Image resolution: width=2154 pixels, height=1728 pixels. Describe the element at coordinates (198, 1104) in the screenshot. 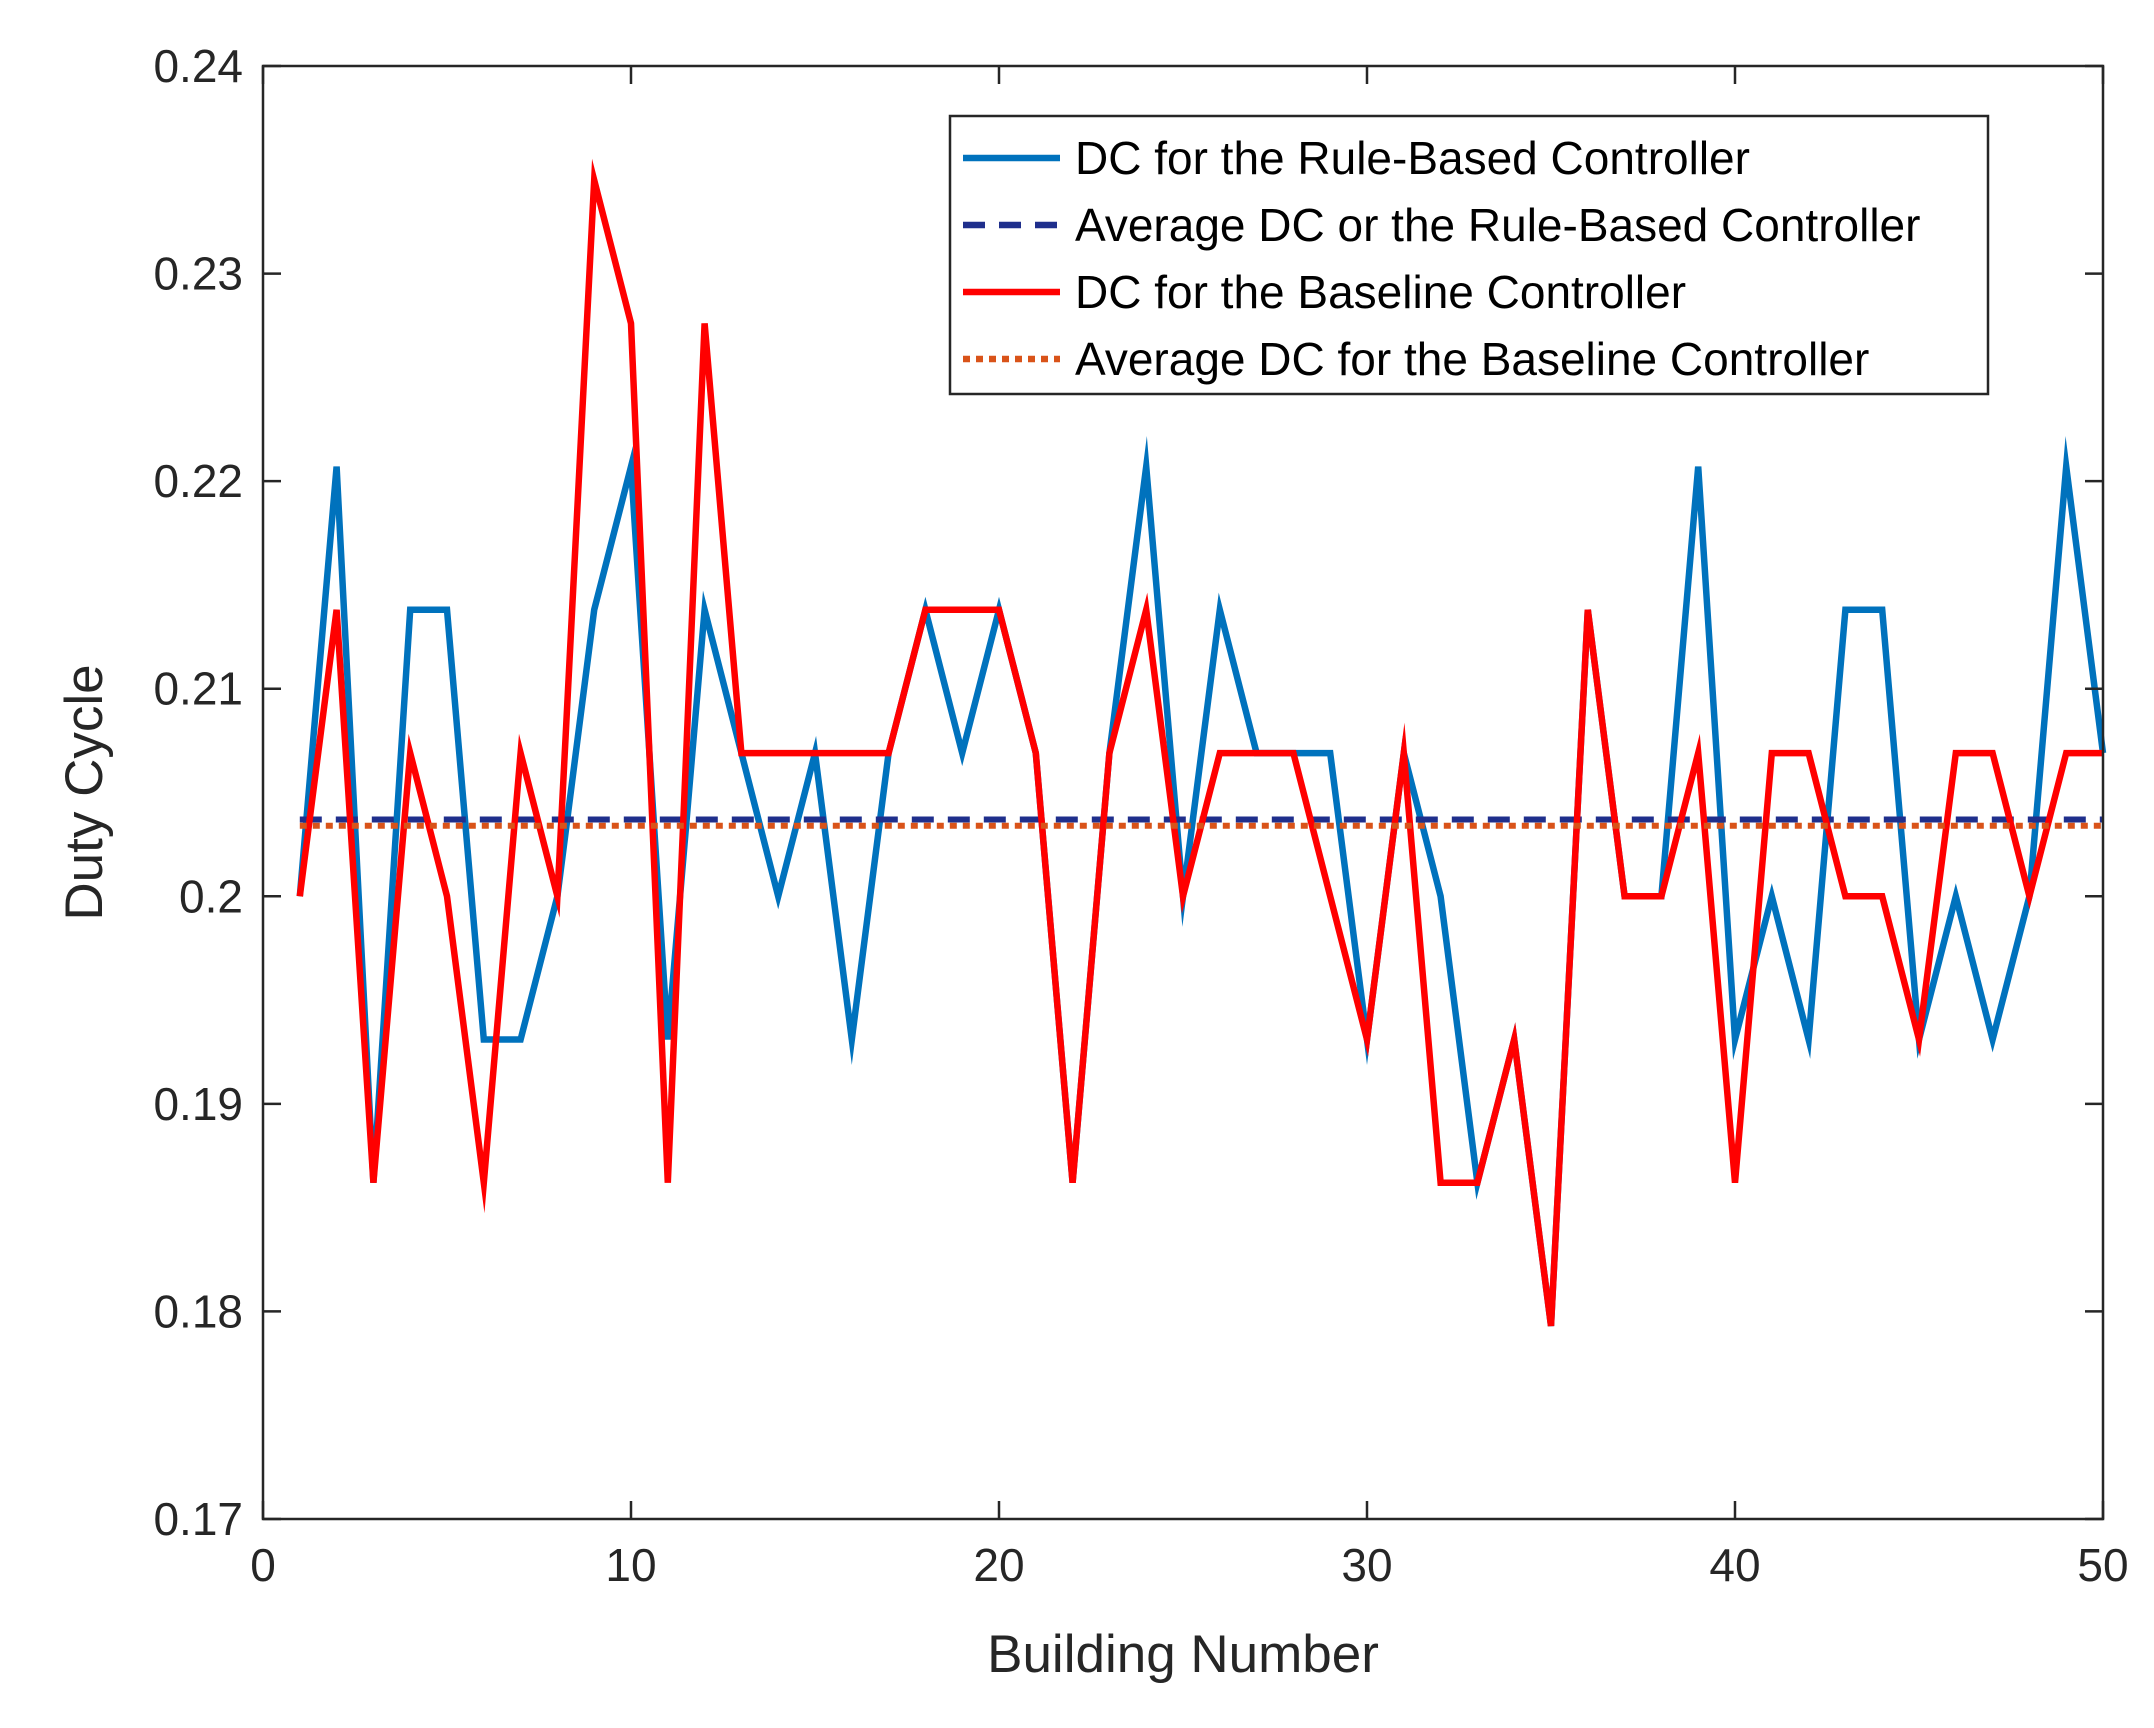

I see `y-tick-label: 0.19` at that location.